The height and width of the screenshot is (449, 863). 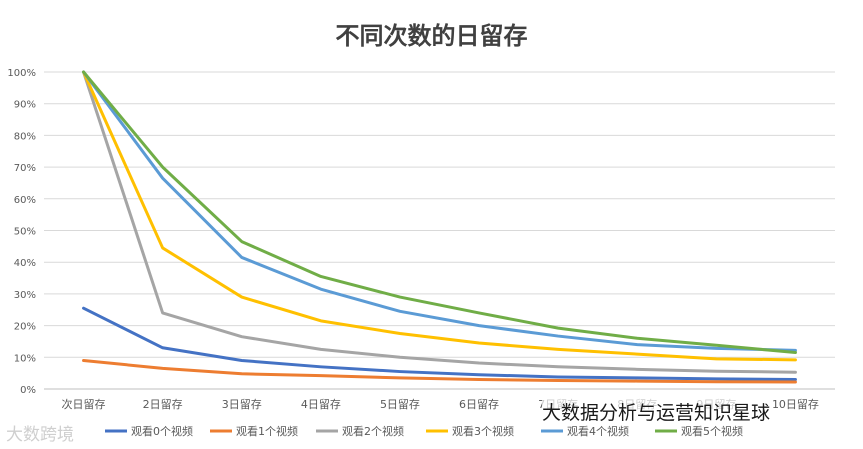 What do you see at coordinates (162, 431) in the screenshot?
I see `legend-label-0: 观看0个视频` at bounding box center [162, 431].